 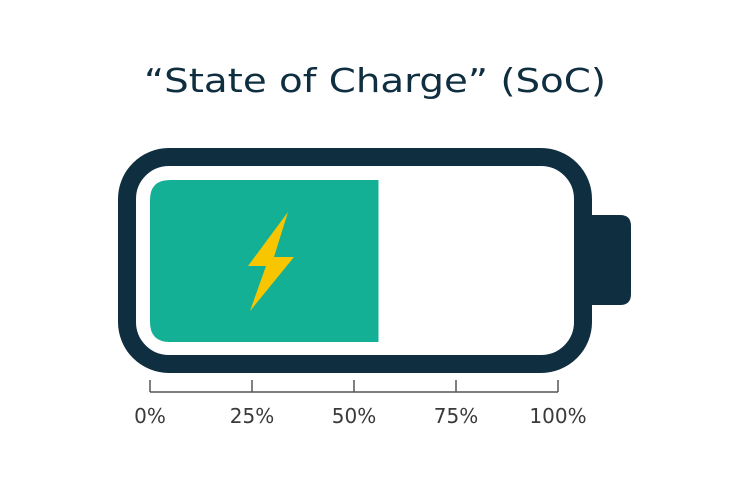 I want to click on lightning-bolt-icon, so click(x=271, y=261).